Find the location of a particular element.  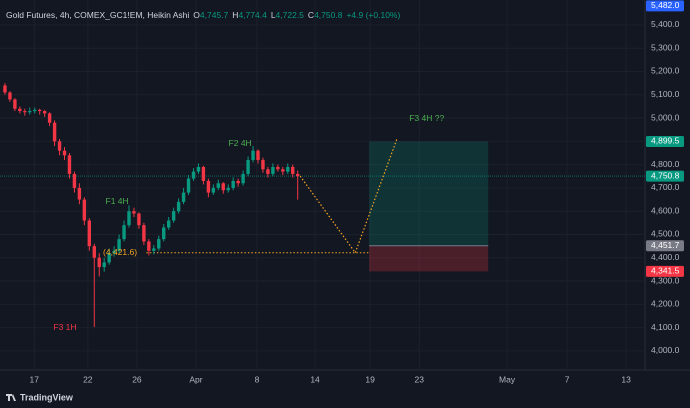

y-tick-label: 4,700.0 is located at coordinates (665, 187).